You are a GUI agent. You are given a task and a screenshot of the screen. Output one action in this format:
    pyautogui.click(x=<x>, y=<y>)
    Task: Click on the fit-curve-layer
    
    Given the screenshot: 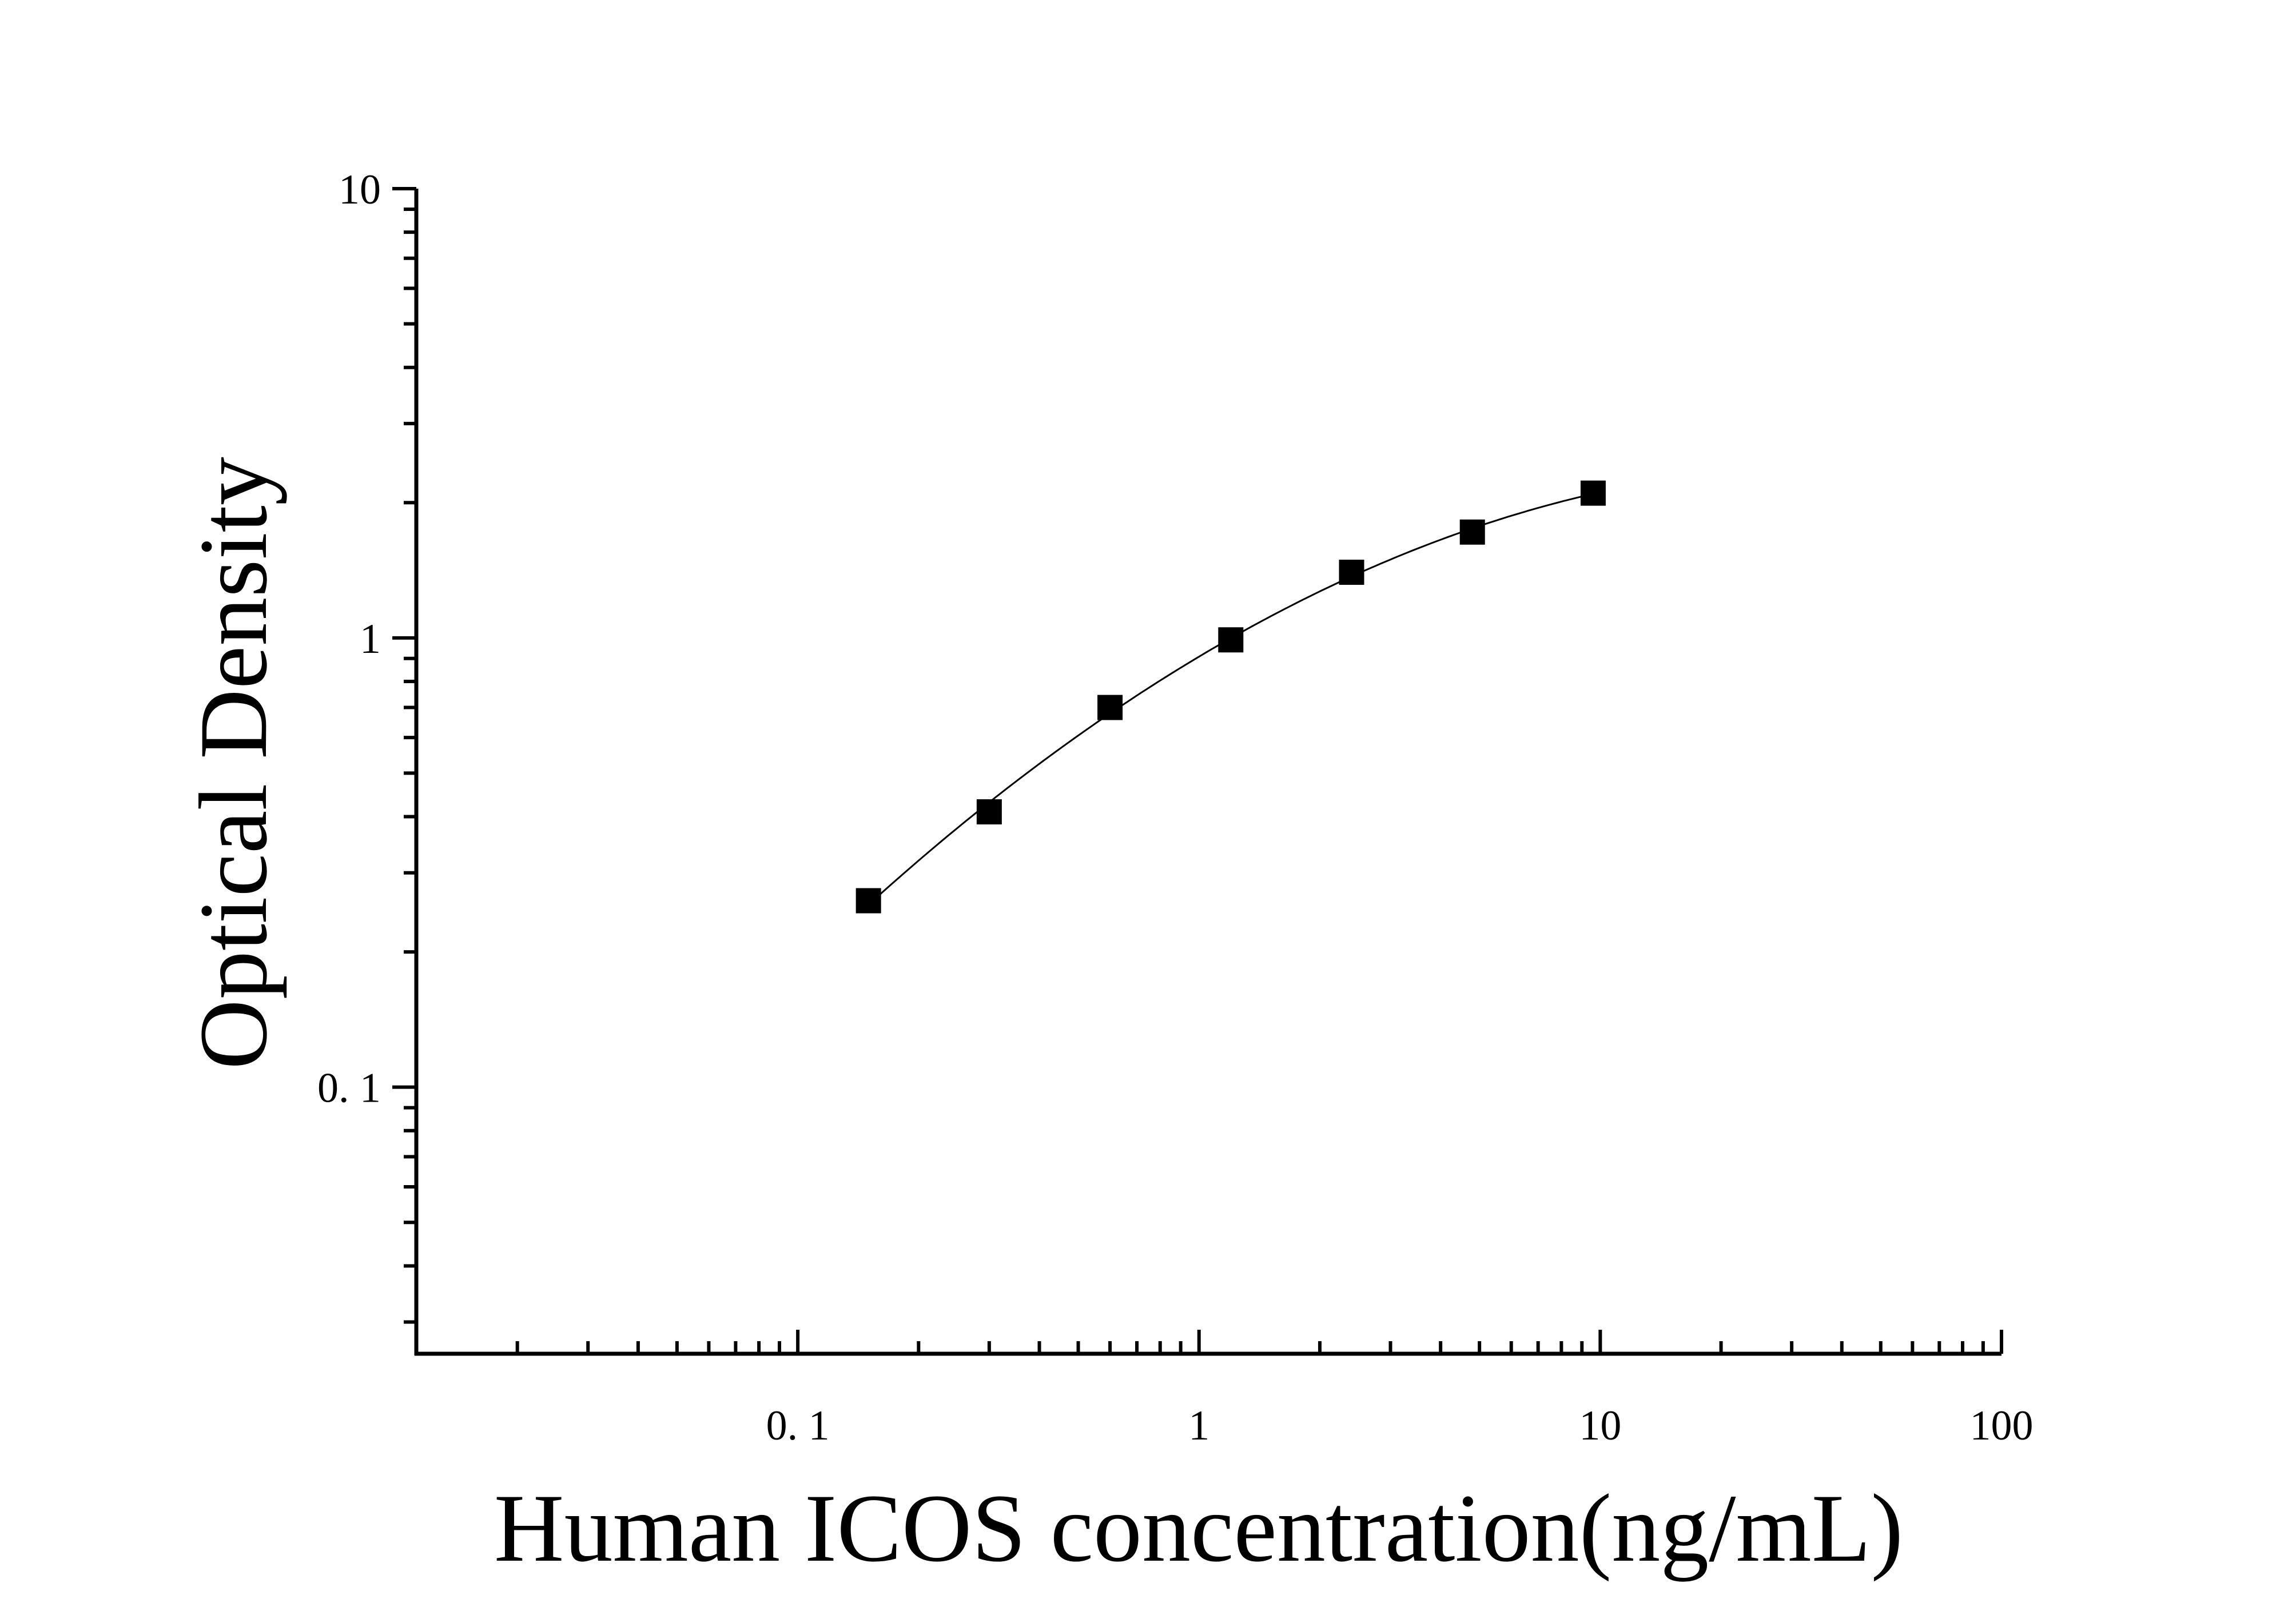 What is the action you would take?
    pyautogui.click(x=1231, y=699)
    